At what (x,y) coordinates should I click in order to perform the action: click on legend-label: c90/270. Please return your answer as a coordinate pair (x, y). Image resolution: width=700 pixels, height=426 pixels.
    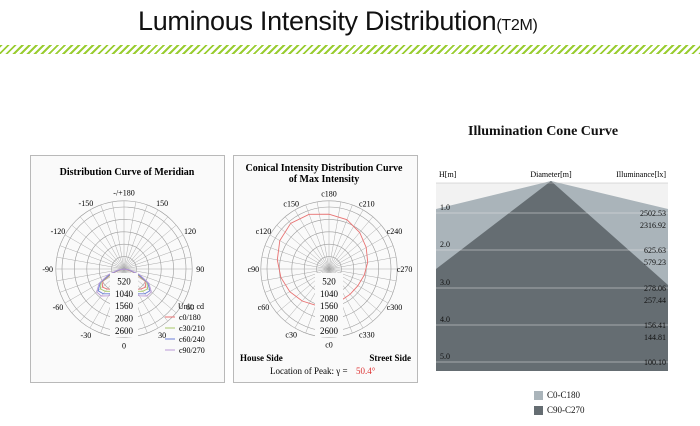
    Looking at the image, I should click on (192, 350).